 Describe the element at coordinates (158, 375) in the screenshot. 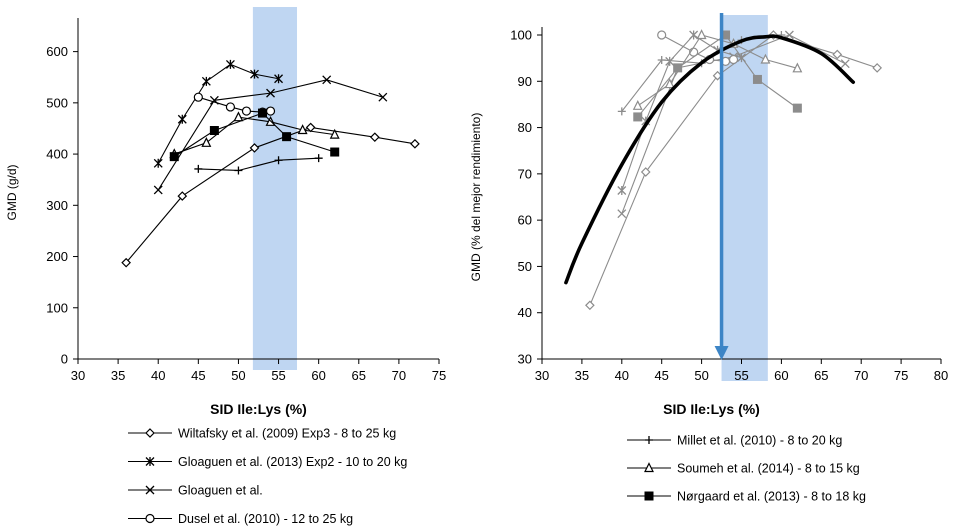

I see `left-x-tick-label: 40` at that location.